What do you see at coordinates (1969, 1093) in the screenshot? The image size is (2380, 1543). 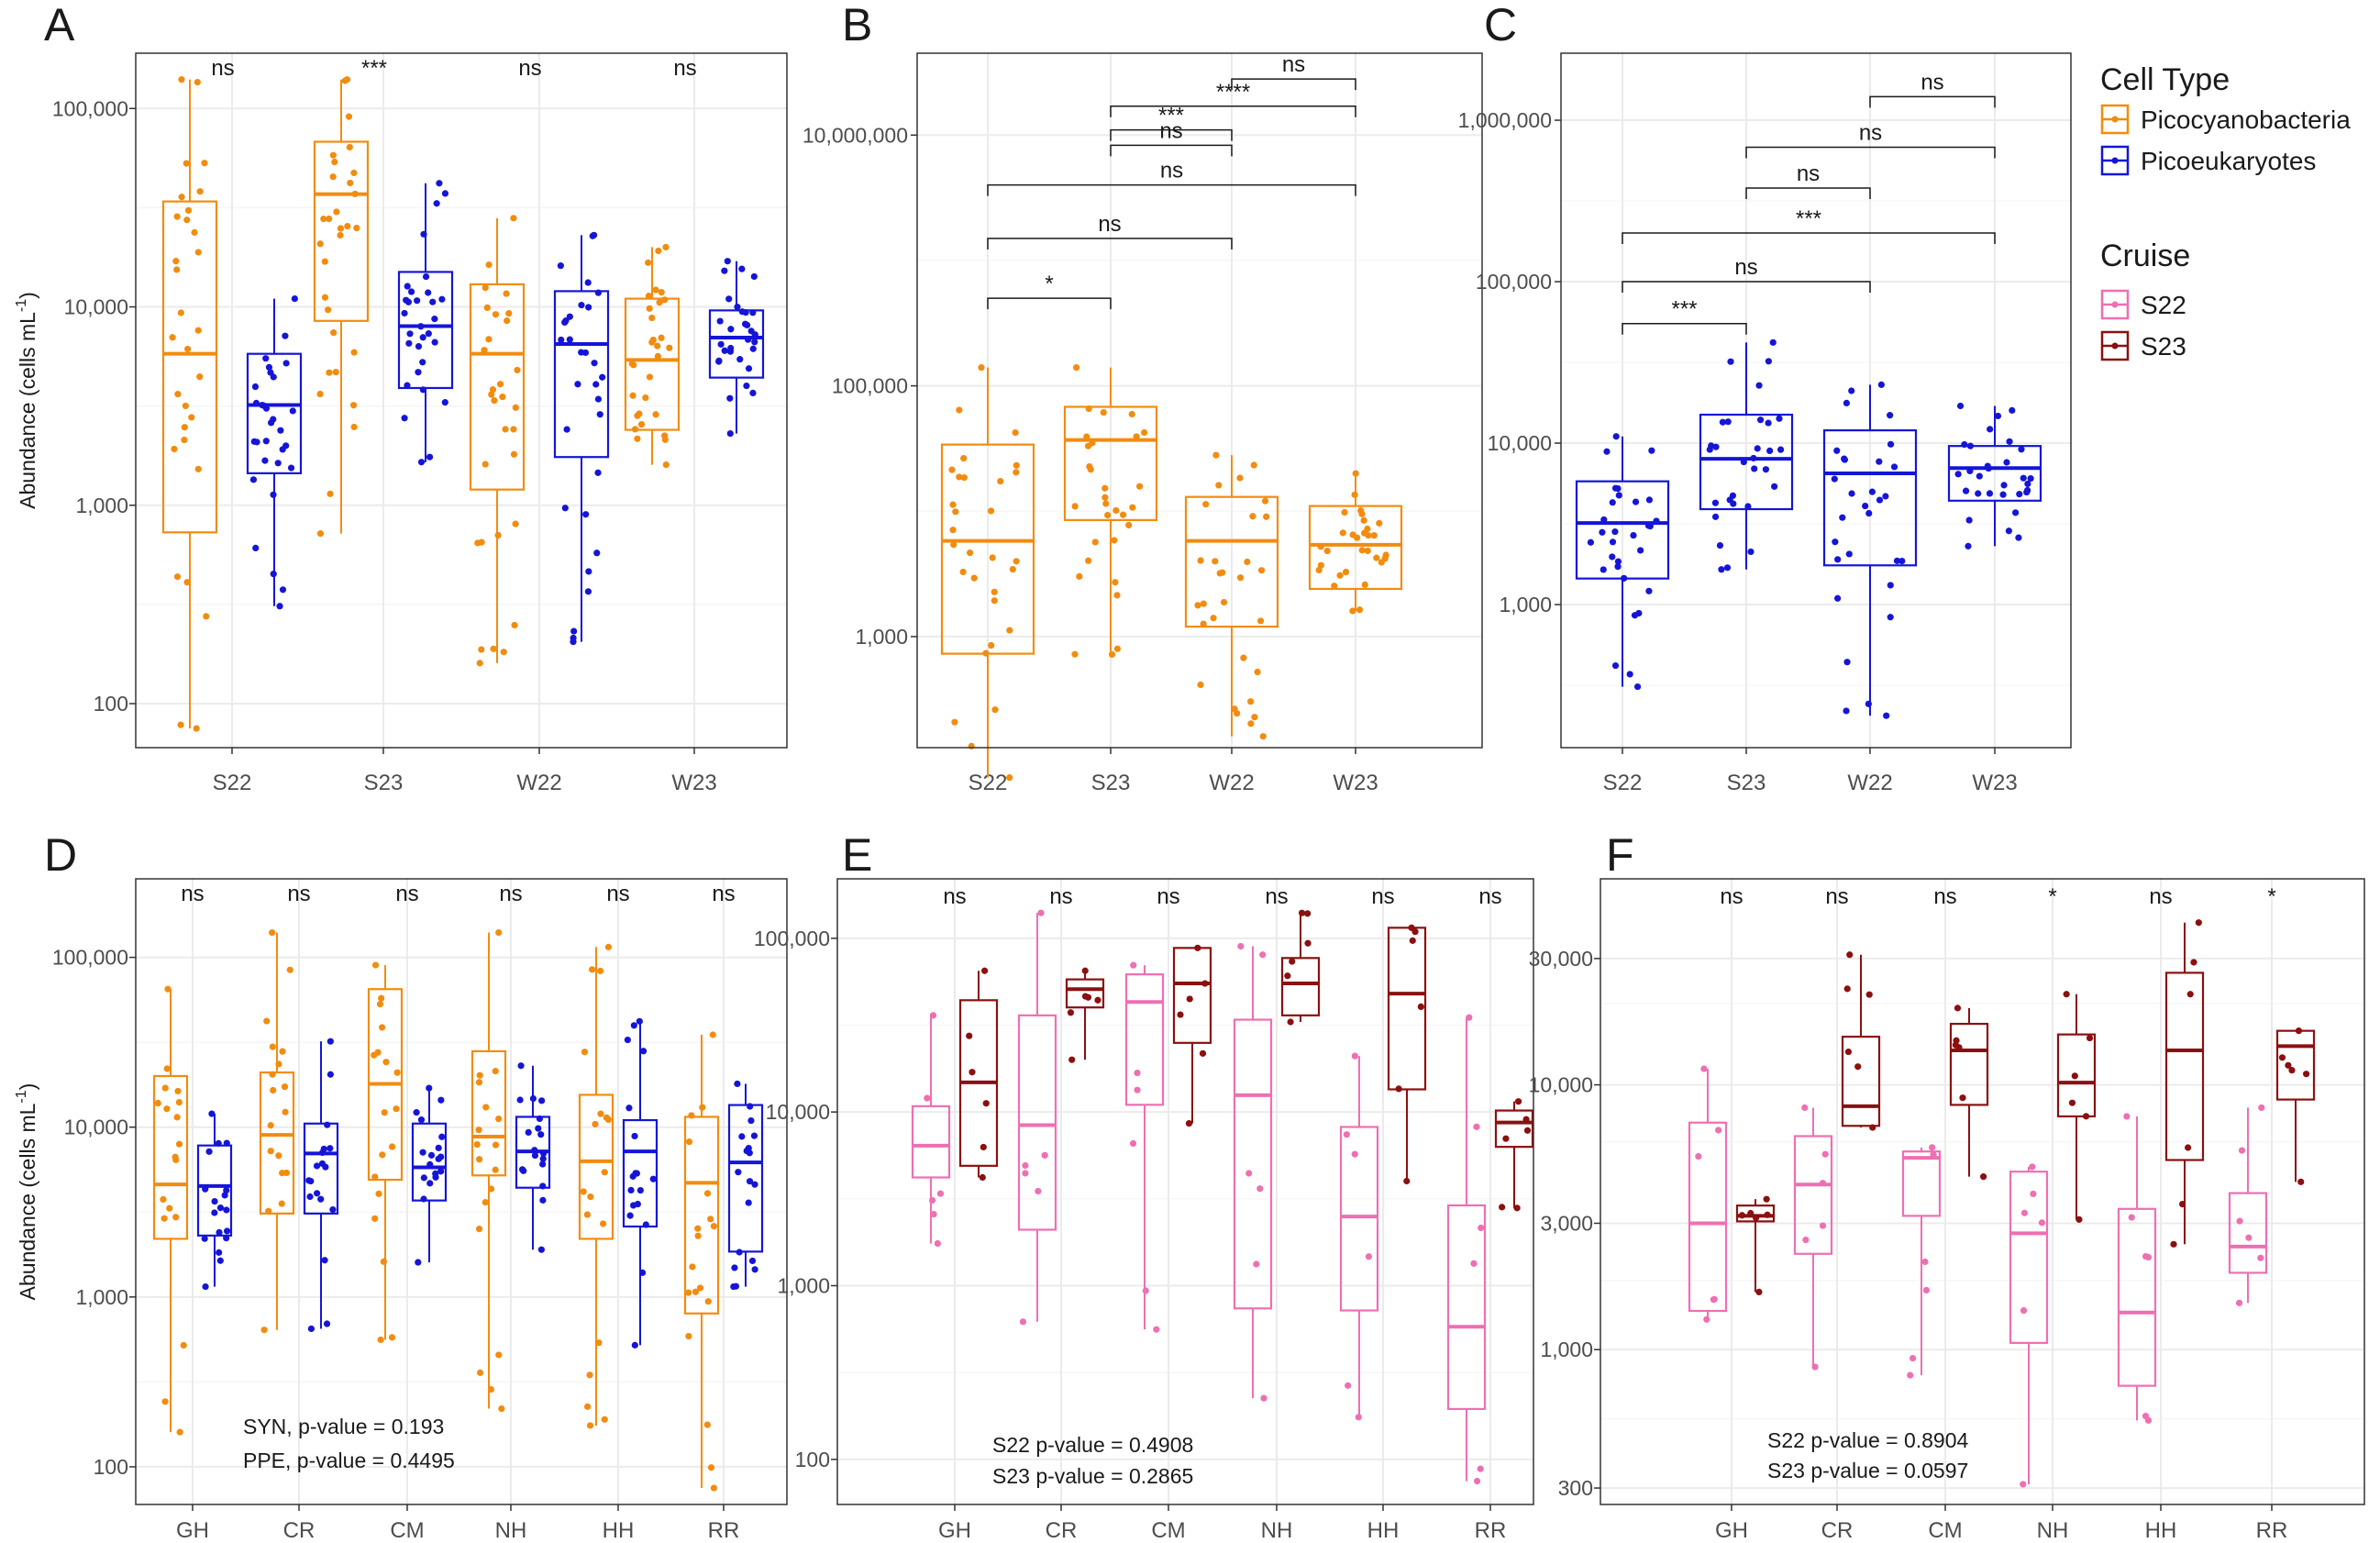 I see `box-s23-cm` at bounding box center [1969, 1093].